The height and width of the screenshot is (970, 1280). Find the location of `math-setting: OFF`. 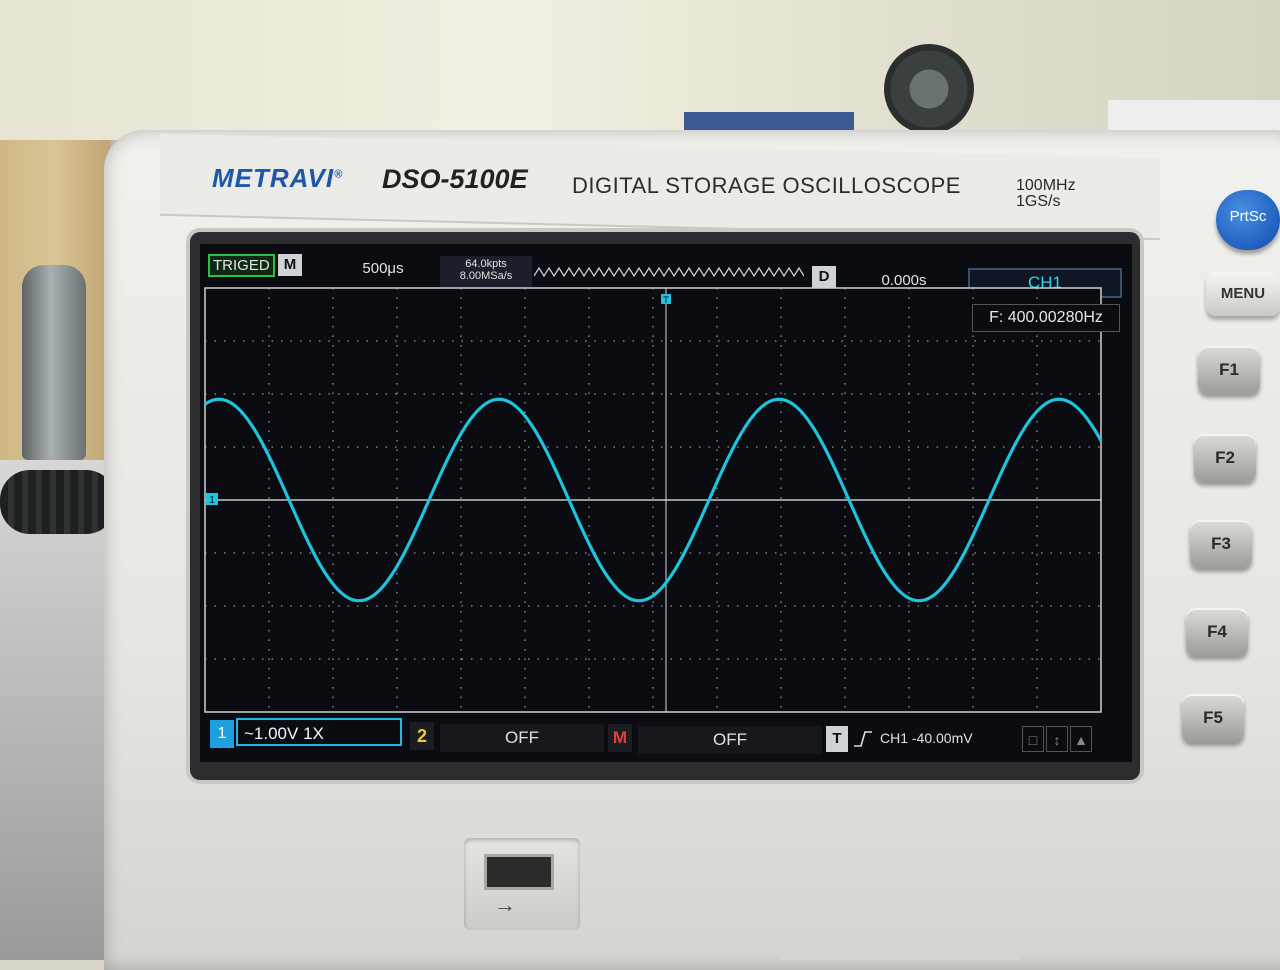

math-setting: OFF is located at coordinates (730, 740).